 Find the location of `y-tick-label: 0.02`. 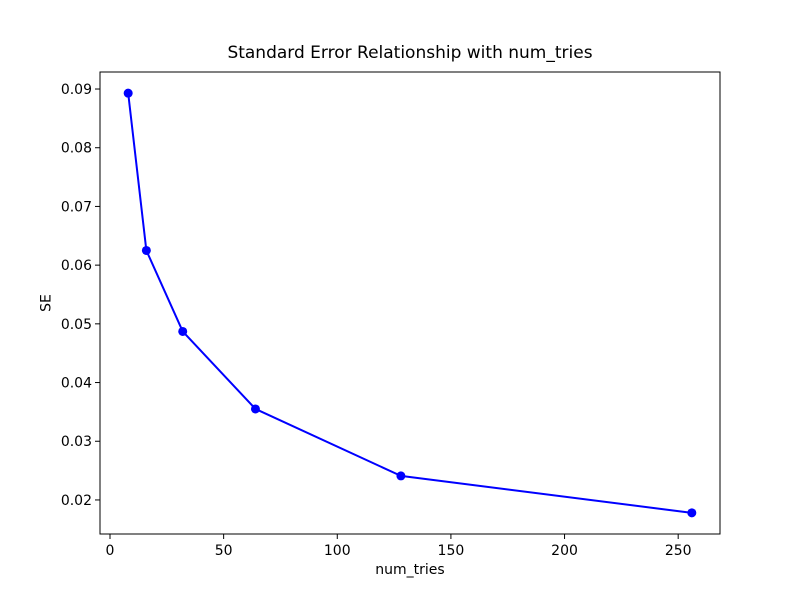

y-tick-label: 0.02 is located at coordinates (76, 501).